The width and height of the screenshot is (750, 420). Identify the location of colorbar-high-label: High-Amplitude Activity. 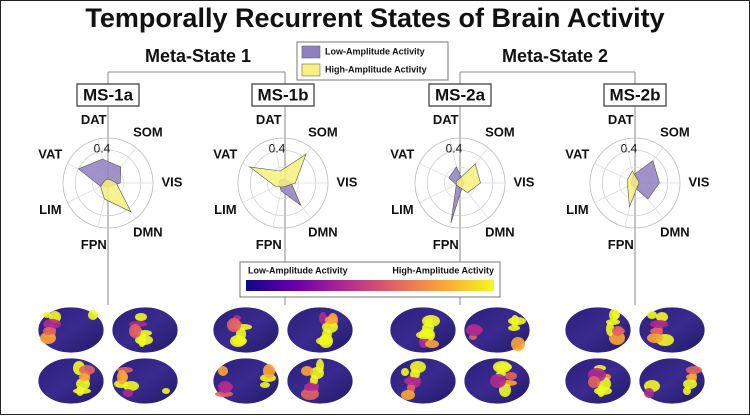
(443, 270).